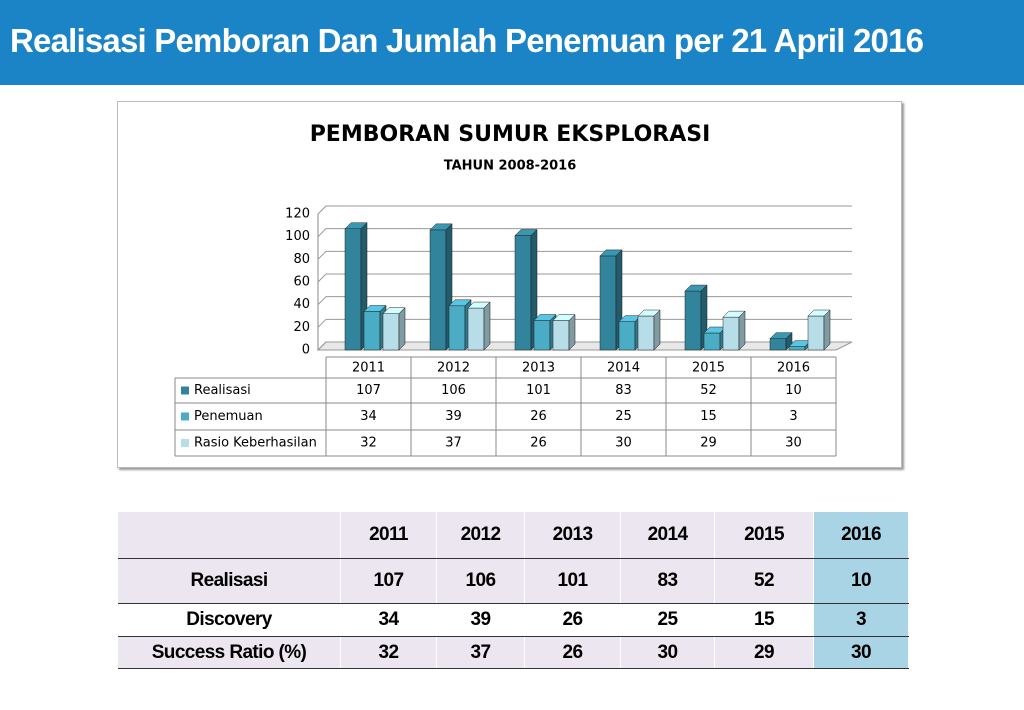 The image size is (1024, 710). What do you see at coordinates (306, 350) in the screenshot?
I see `y-tick-label: 0` at bounding box center [306, 350].